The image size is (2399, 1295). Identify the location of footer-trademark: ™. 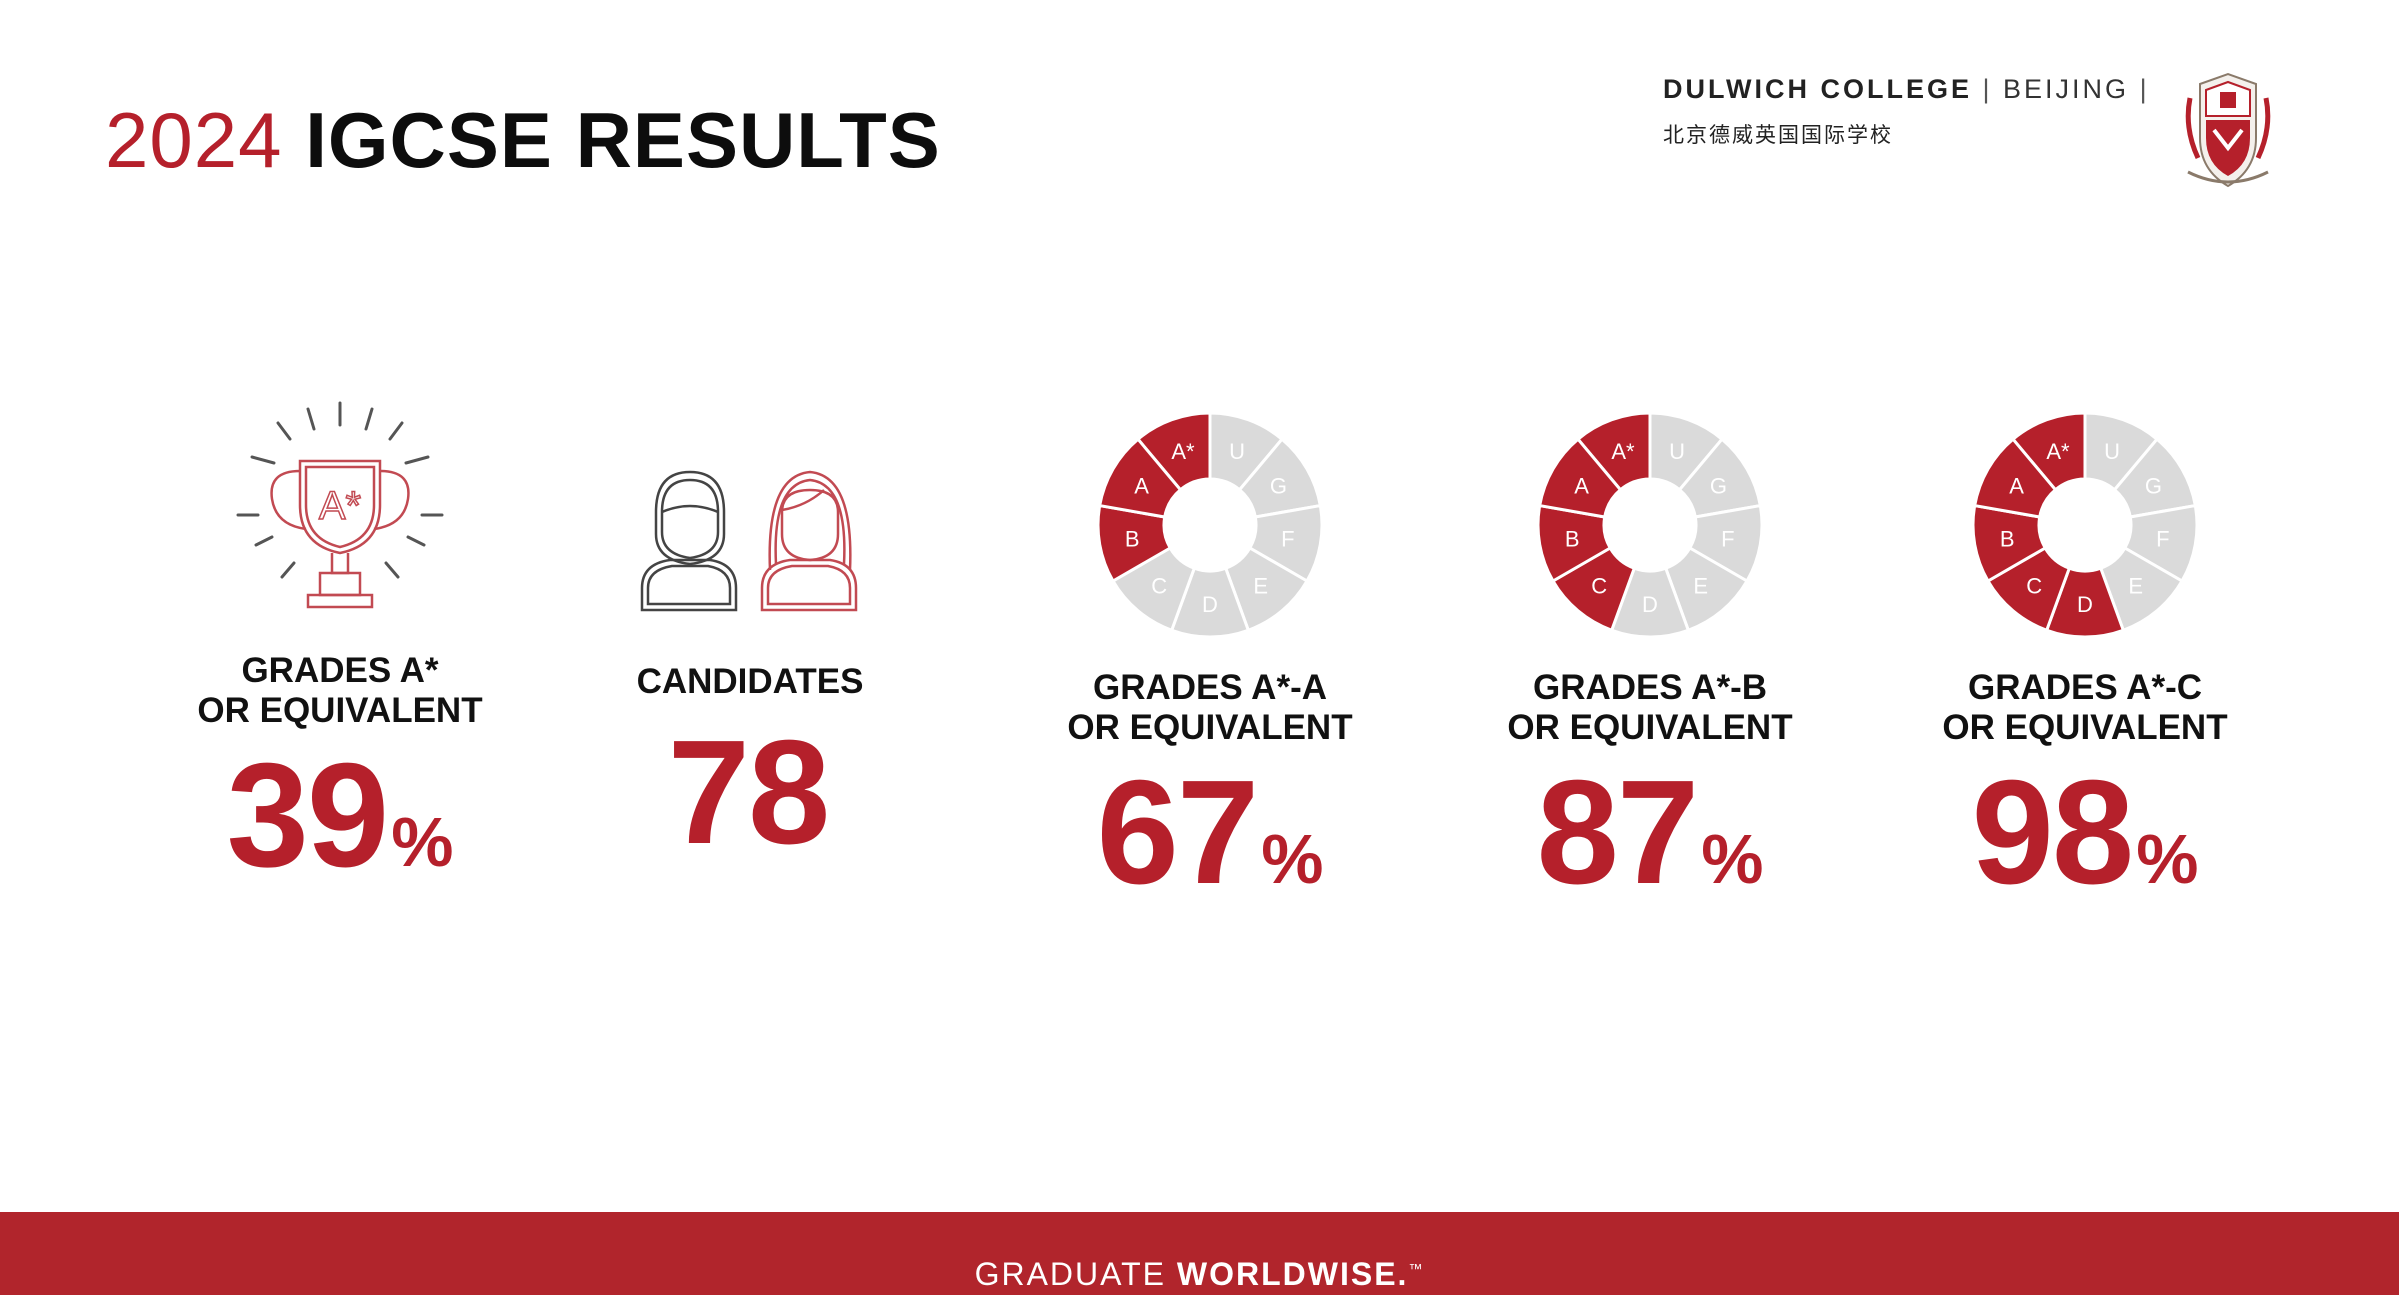
(1416, 1268).